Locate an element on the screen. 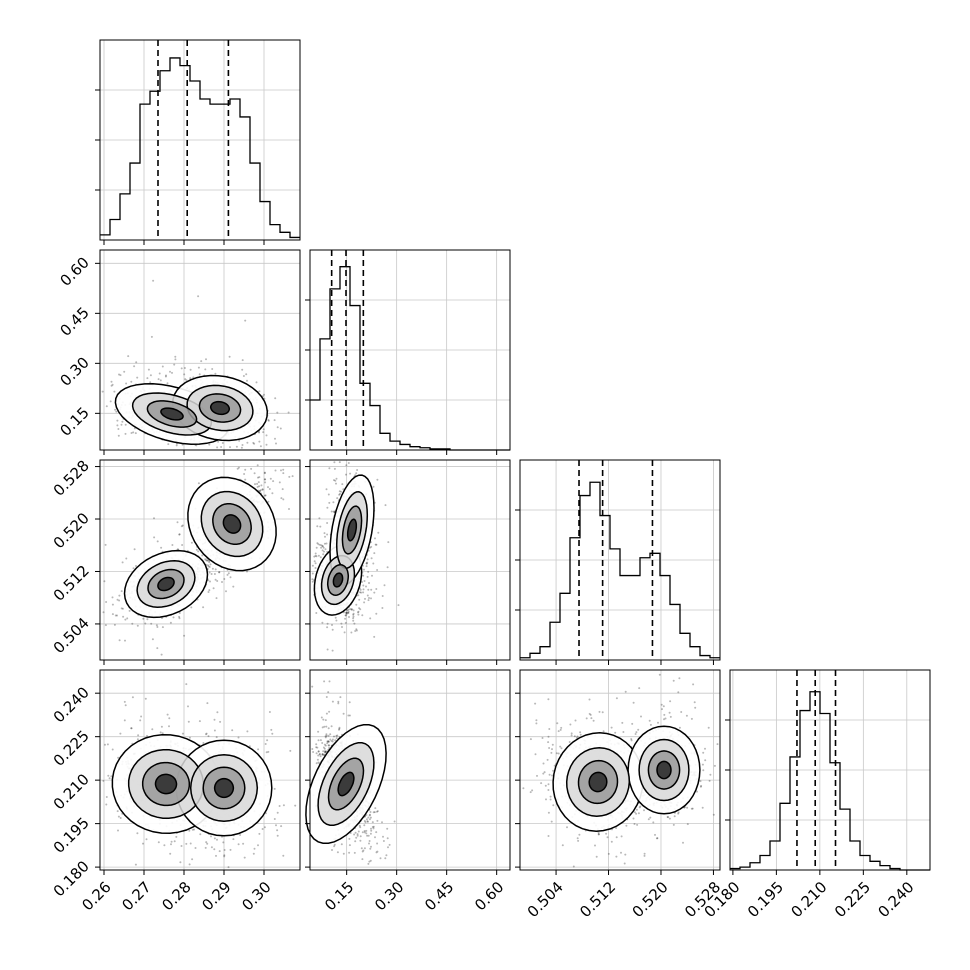 The width and height of the screenshot is (970, 970). histogram-step is located at coordinates (410, 358).